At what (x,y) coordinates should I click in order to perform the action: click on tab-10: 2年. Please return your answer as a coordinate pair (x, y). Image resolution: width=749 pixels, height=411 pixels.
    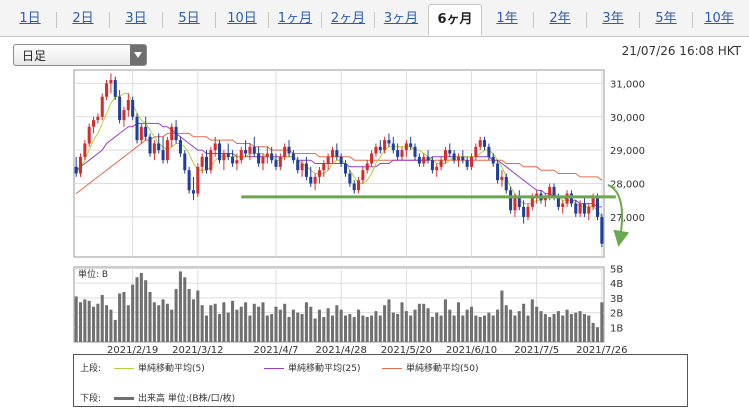
    Looking at the image, I should click on (560, 18).